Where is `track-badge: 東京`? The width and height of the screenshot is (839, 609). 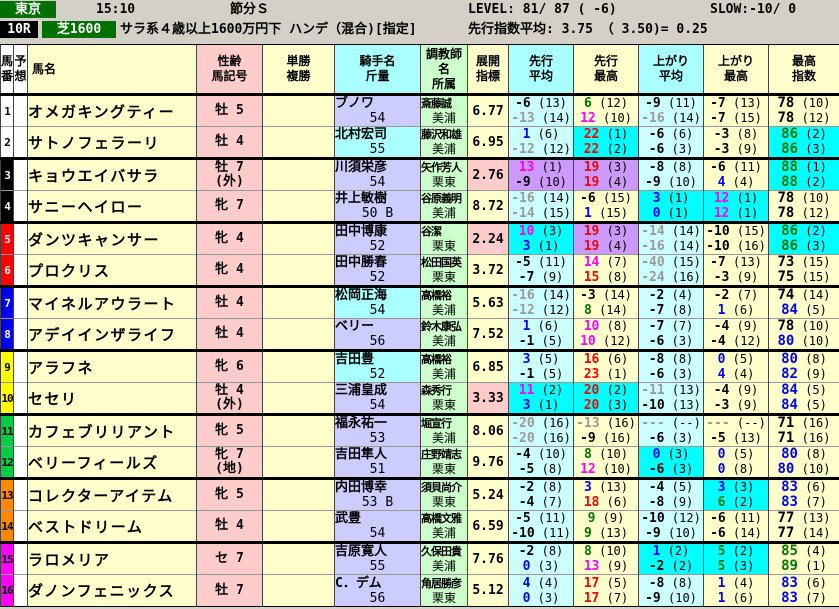 track-badge: 東京 is located at coordinates (28, 9).